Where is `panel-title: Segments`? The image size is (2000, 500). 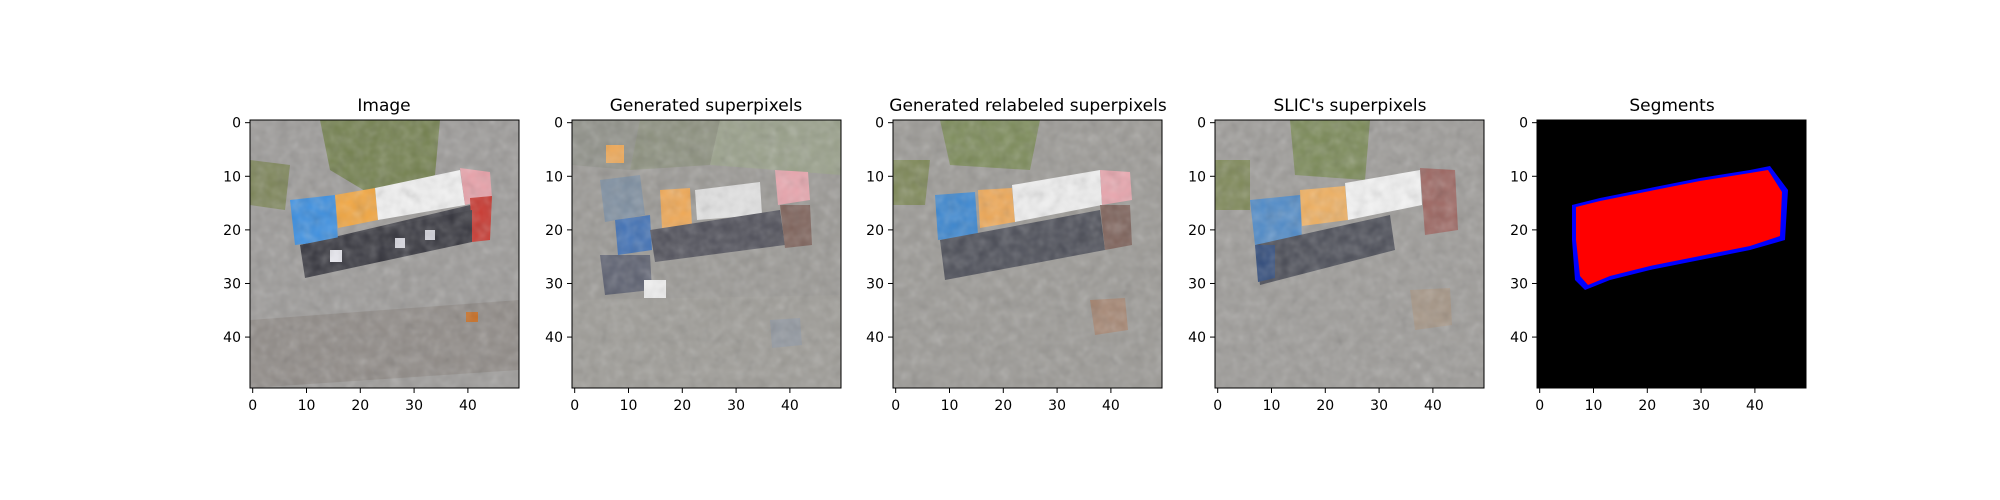
panel-title: Segments is located at coordinates (1672, 106).